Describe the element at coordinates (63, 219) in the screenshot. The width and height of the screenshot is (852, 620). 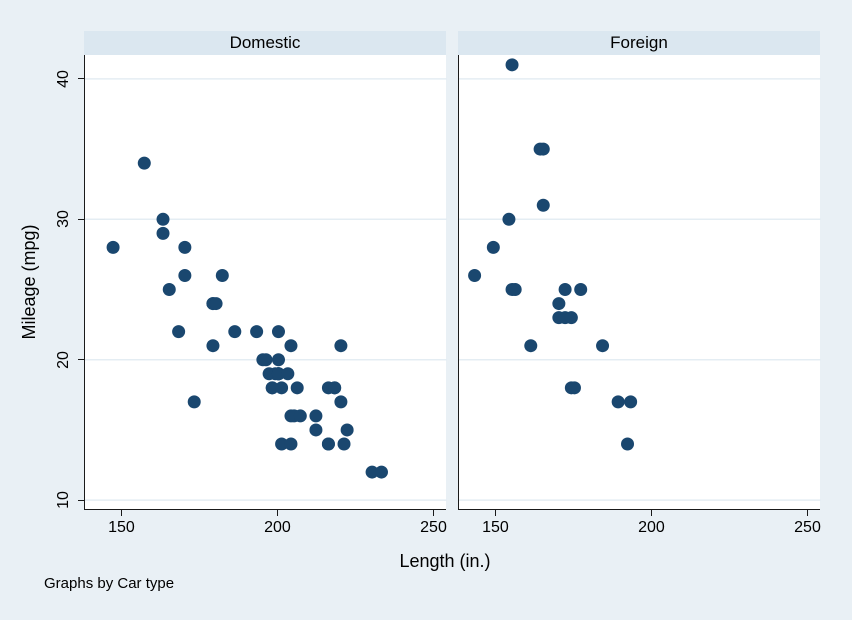
I see `y-tick-label: 30` at that location.